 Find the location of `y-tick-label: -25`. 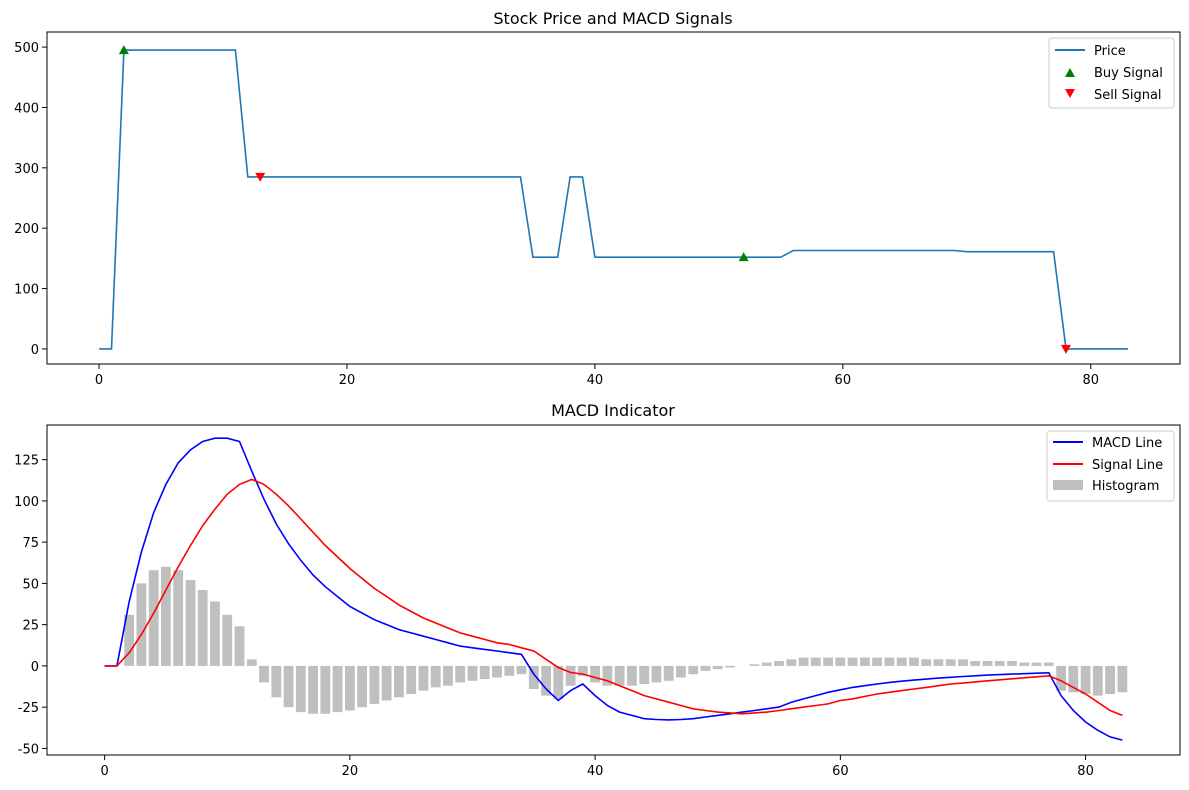

y-tick-label: -25 is located at coordinates (28, 708).